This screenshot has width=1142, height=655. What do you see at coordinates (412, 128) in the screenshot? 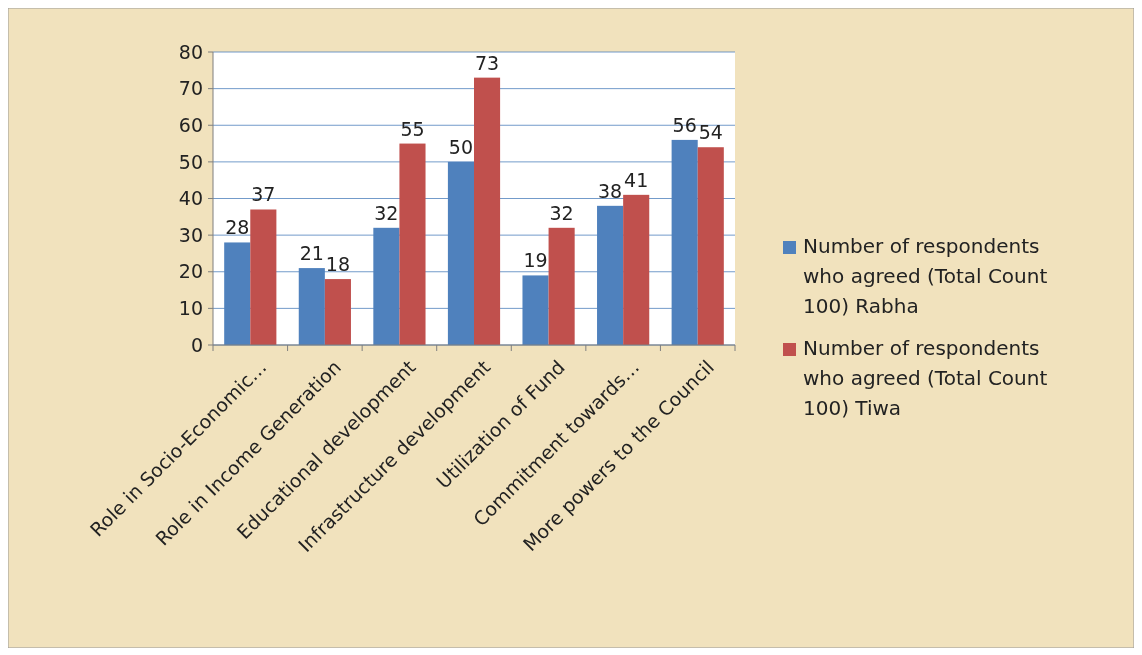
I see `data-label: 55` at bounding box center [412, 128].